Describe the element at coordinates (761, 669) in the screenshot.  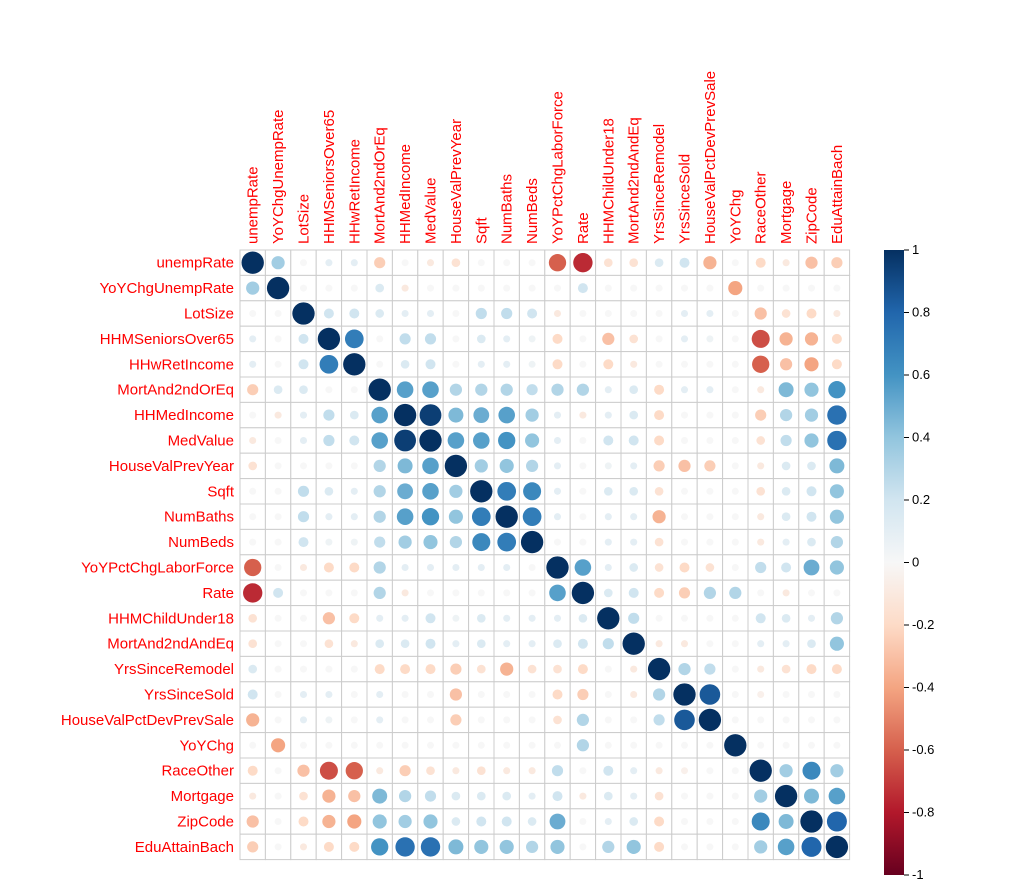
I see `corr-yrssinceremodel-raceother` at that location.